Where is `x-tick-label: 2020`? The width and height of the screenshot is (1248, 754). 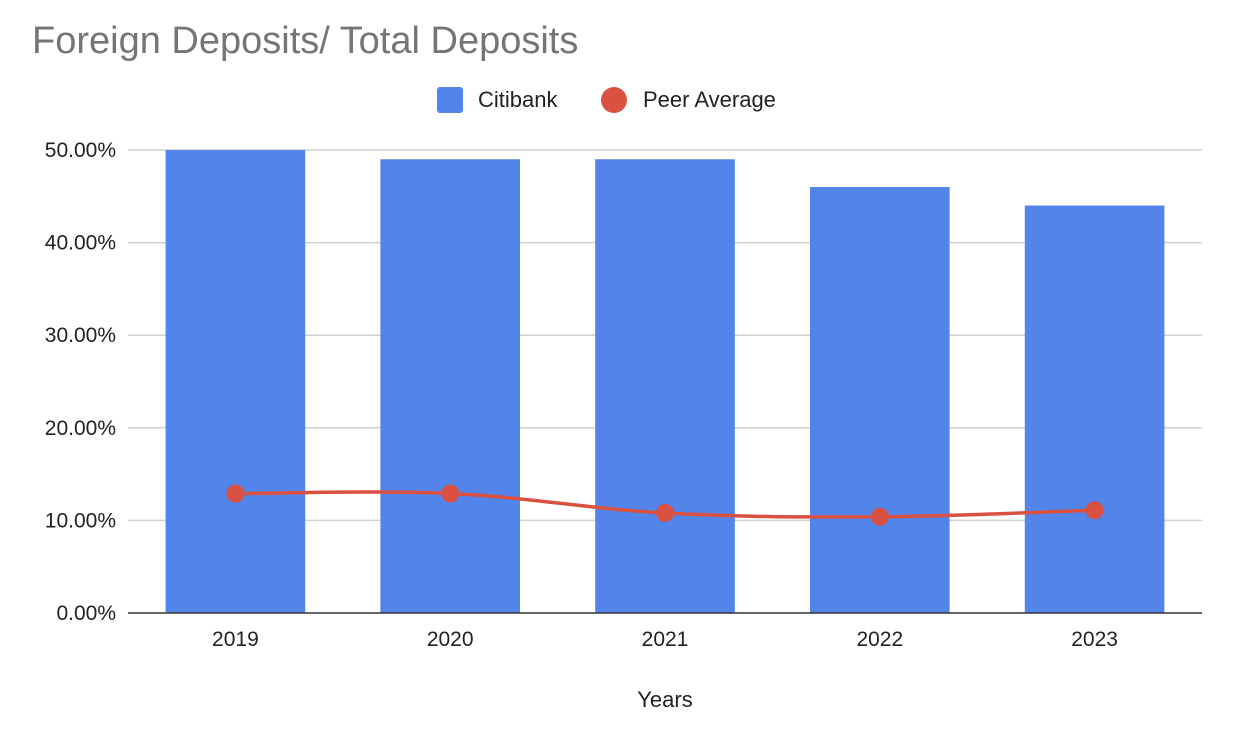
x-tick-label: 2020 is located at coordinates (450, 639).